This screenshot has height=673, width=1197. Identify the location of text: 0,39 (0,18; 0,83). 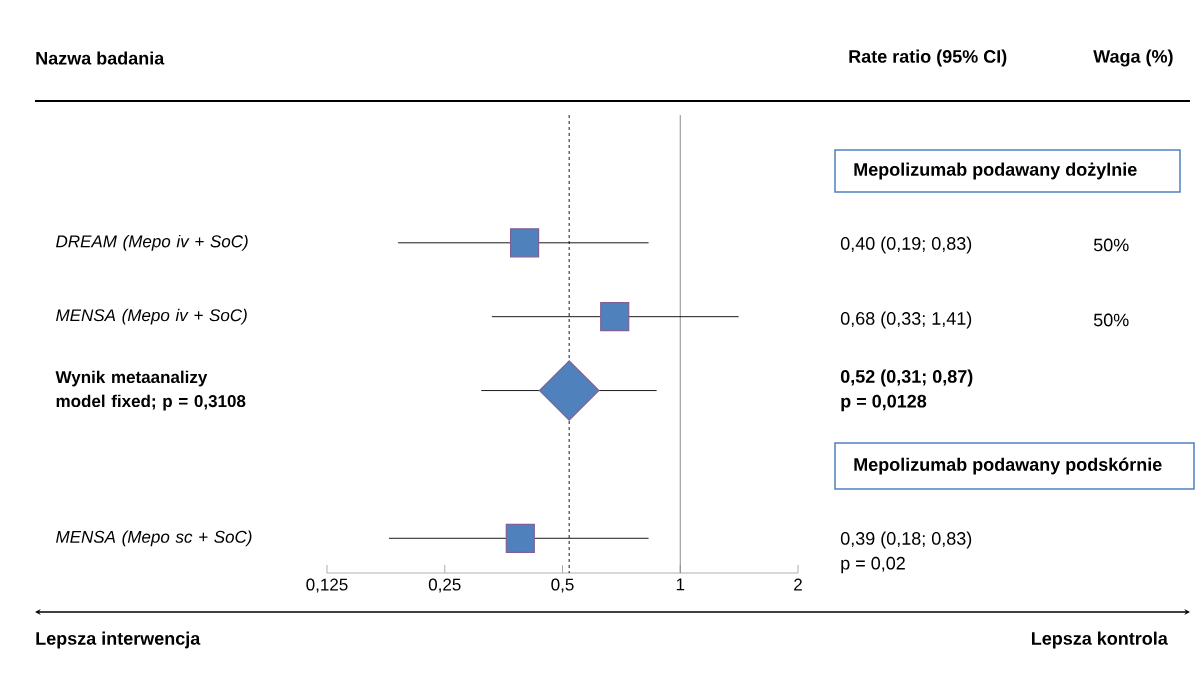
(906, 540).